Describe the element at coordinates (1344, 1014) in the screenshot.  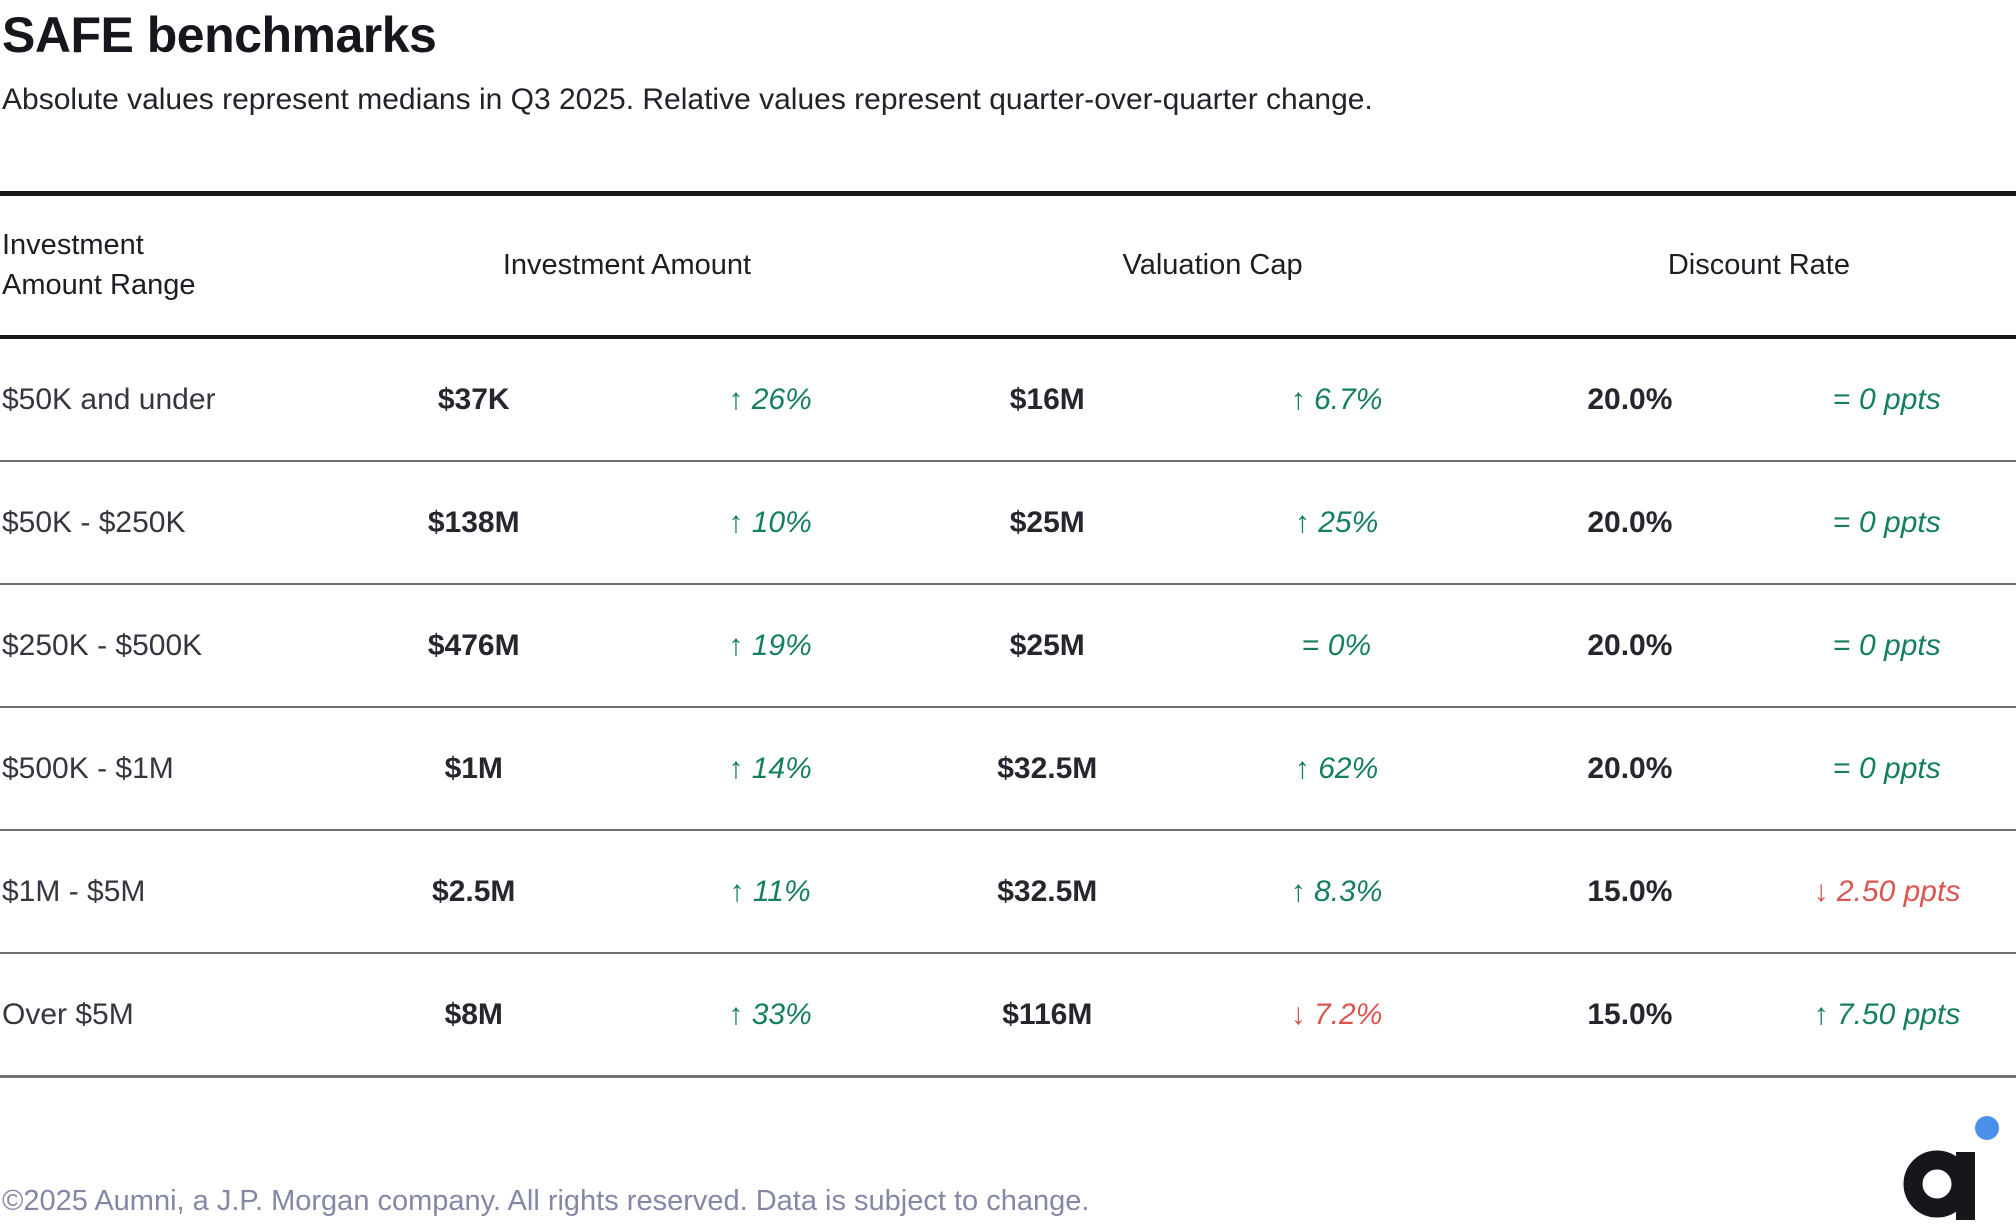
I see `change-text: 7.2%` at that location.